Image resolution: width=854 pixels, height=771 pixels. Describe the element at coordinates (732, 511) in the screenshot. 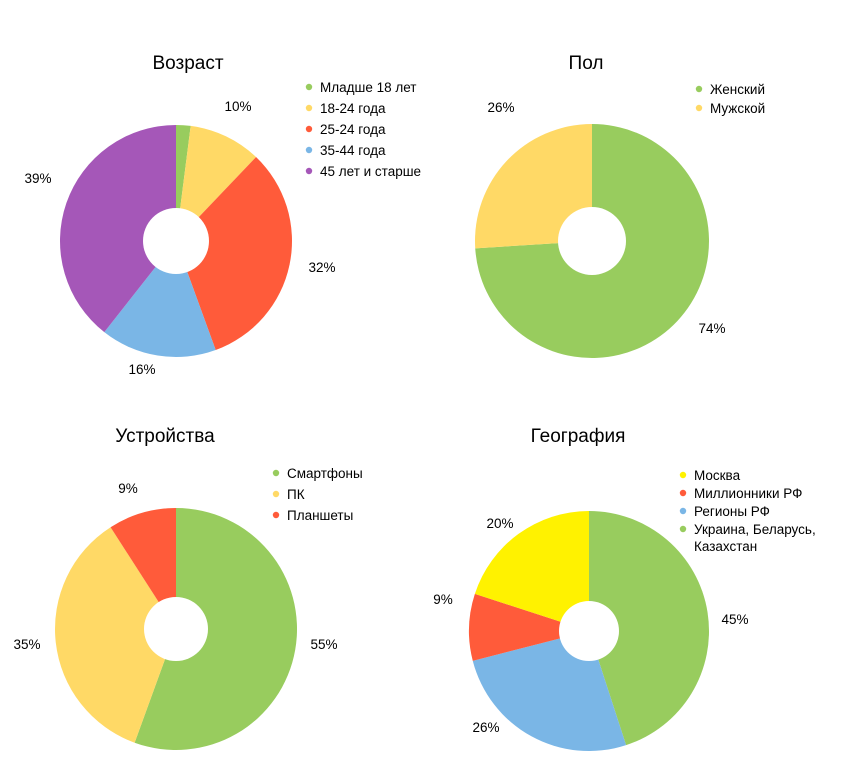

I see `legend-label: Регионы РФ` at that location.